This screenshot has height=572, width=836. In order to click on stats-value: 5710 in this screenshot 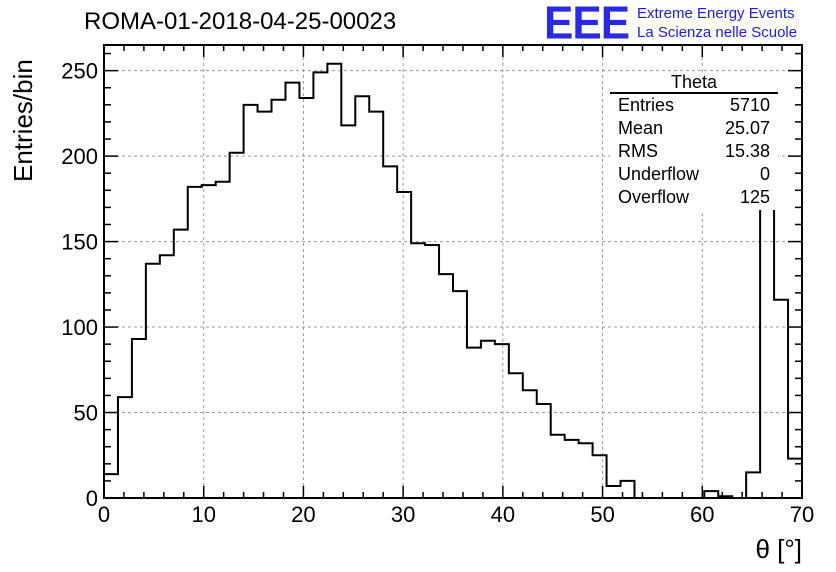, I will do `click(749, 105)`.